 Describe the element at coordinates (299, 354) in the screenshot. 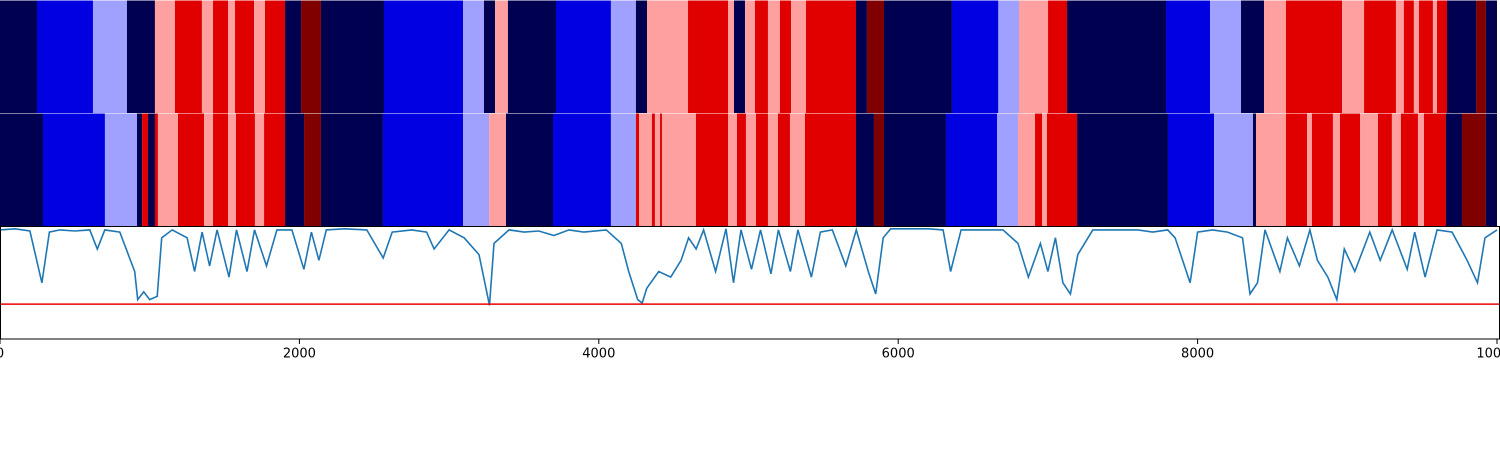

I see `x-tick-label: 2000` at that location.